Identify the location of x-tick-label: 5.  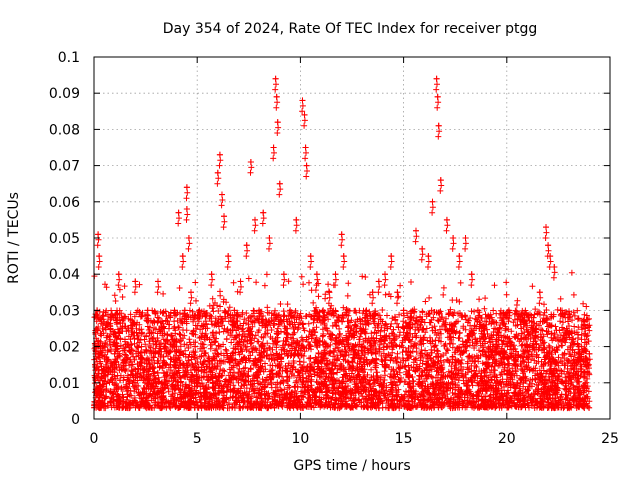
(197, 439).